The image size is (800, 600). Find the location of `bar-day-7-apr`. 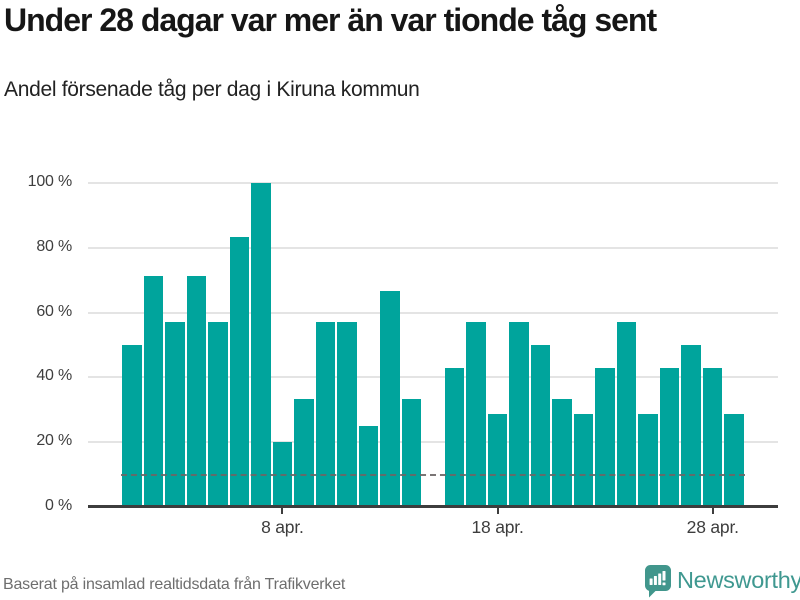

bar-day-7-apr is located at coordinates (261, 345).